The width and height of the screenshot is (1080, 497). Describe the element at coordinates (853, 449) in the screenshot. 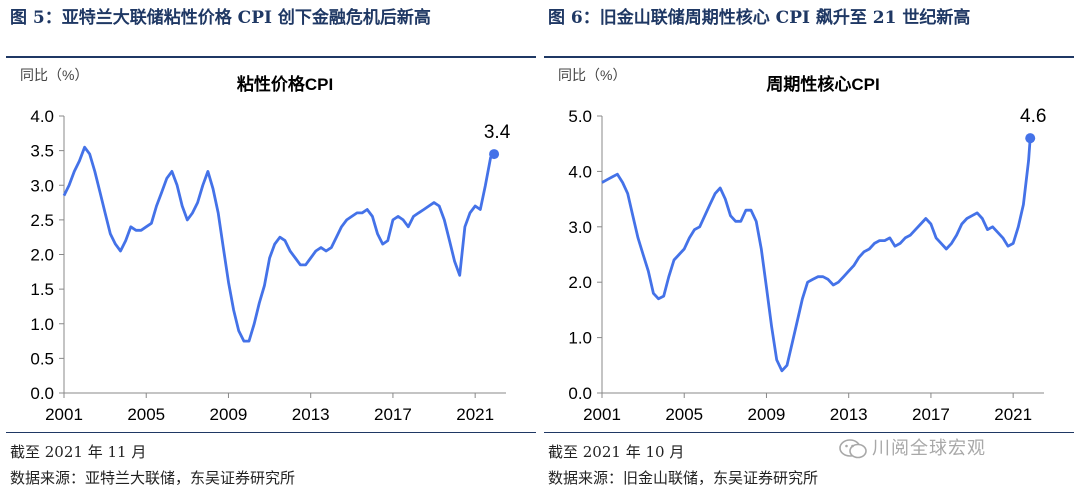

I see `wechat-icon` at that location.